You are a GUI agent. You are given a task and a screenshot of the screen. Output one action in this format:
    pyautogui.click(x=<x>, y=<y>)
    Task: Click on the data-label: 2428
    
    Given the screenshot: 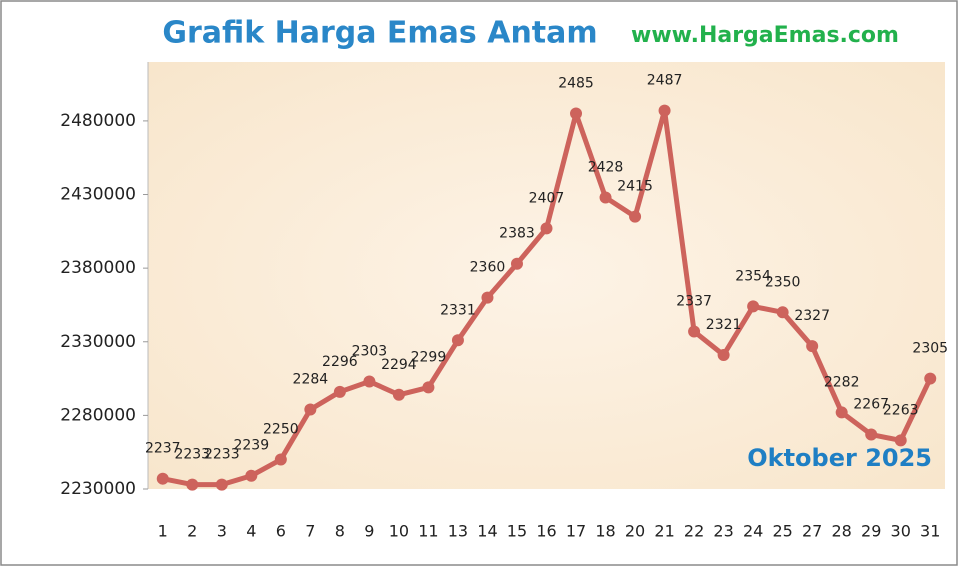 What is the action you would take?
    pyautogui.click(x=606, y=167)
    